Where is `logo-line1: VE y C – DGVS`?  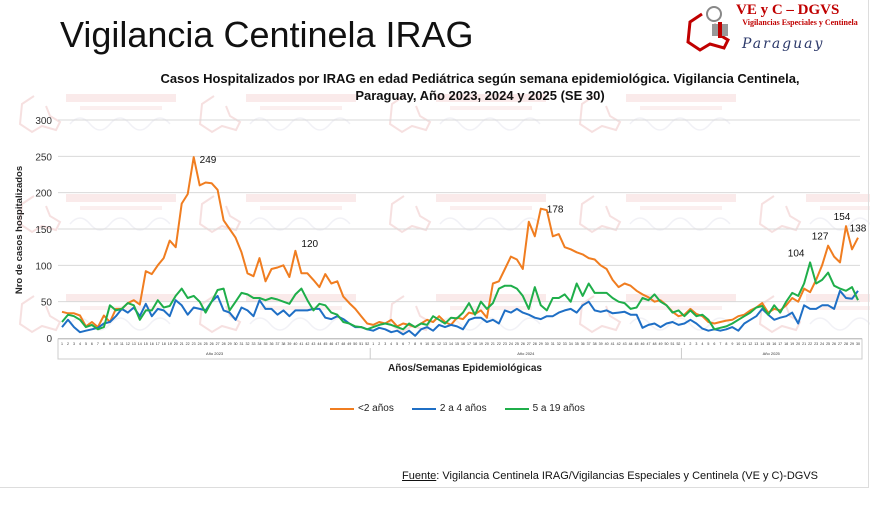 logo-line1: VE y C – DGVS is located at coordinates (788, 10).